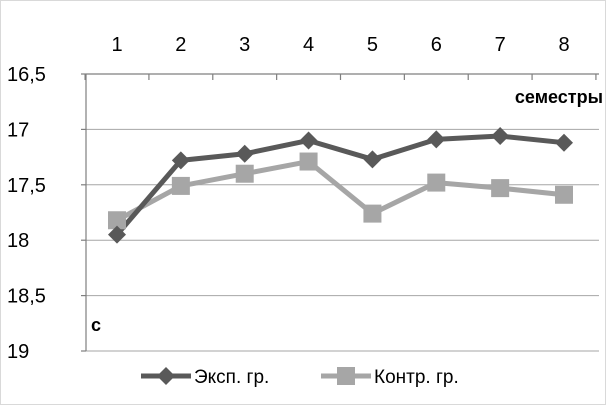 The image size is (606, 405). What do you see at coordinates (308, 45) in the screenshot?
I see `x-tick-label: 4` at bounding box center [308, 45].